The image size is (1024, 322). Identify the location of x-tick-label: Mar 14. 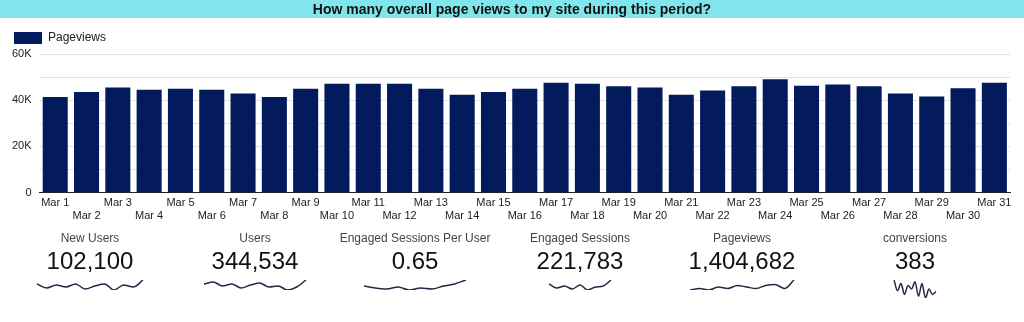
(462, 215).